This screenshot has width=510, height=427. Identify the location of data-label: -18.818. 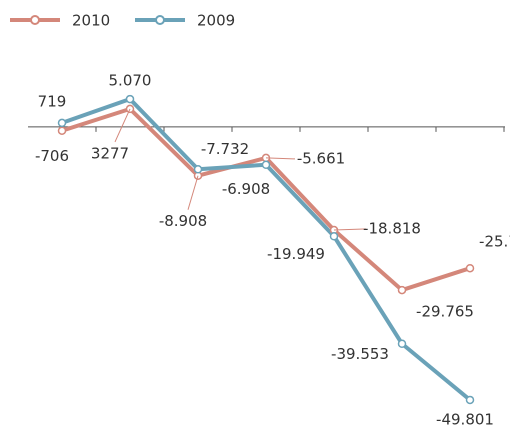
(392, 229).